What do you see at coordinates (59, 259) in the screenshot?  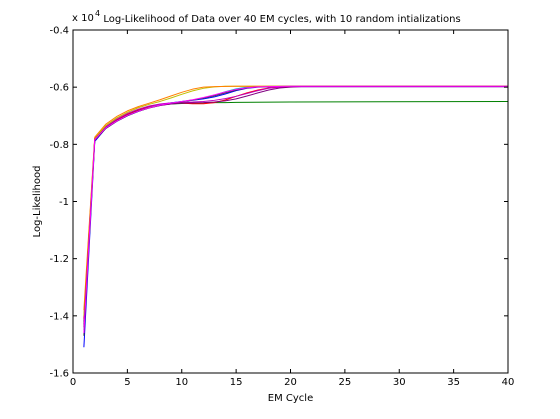 I see `y-tick-label: -1.2` at bounding box center [59, 259].